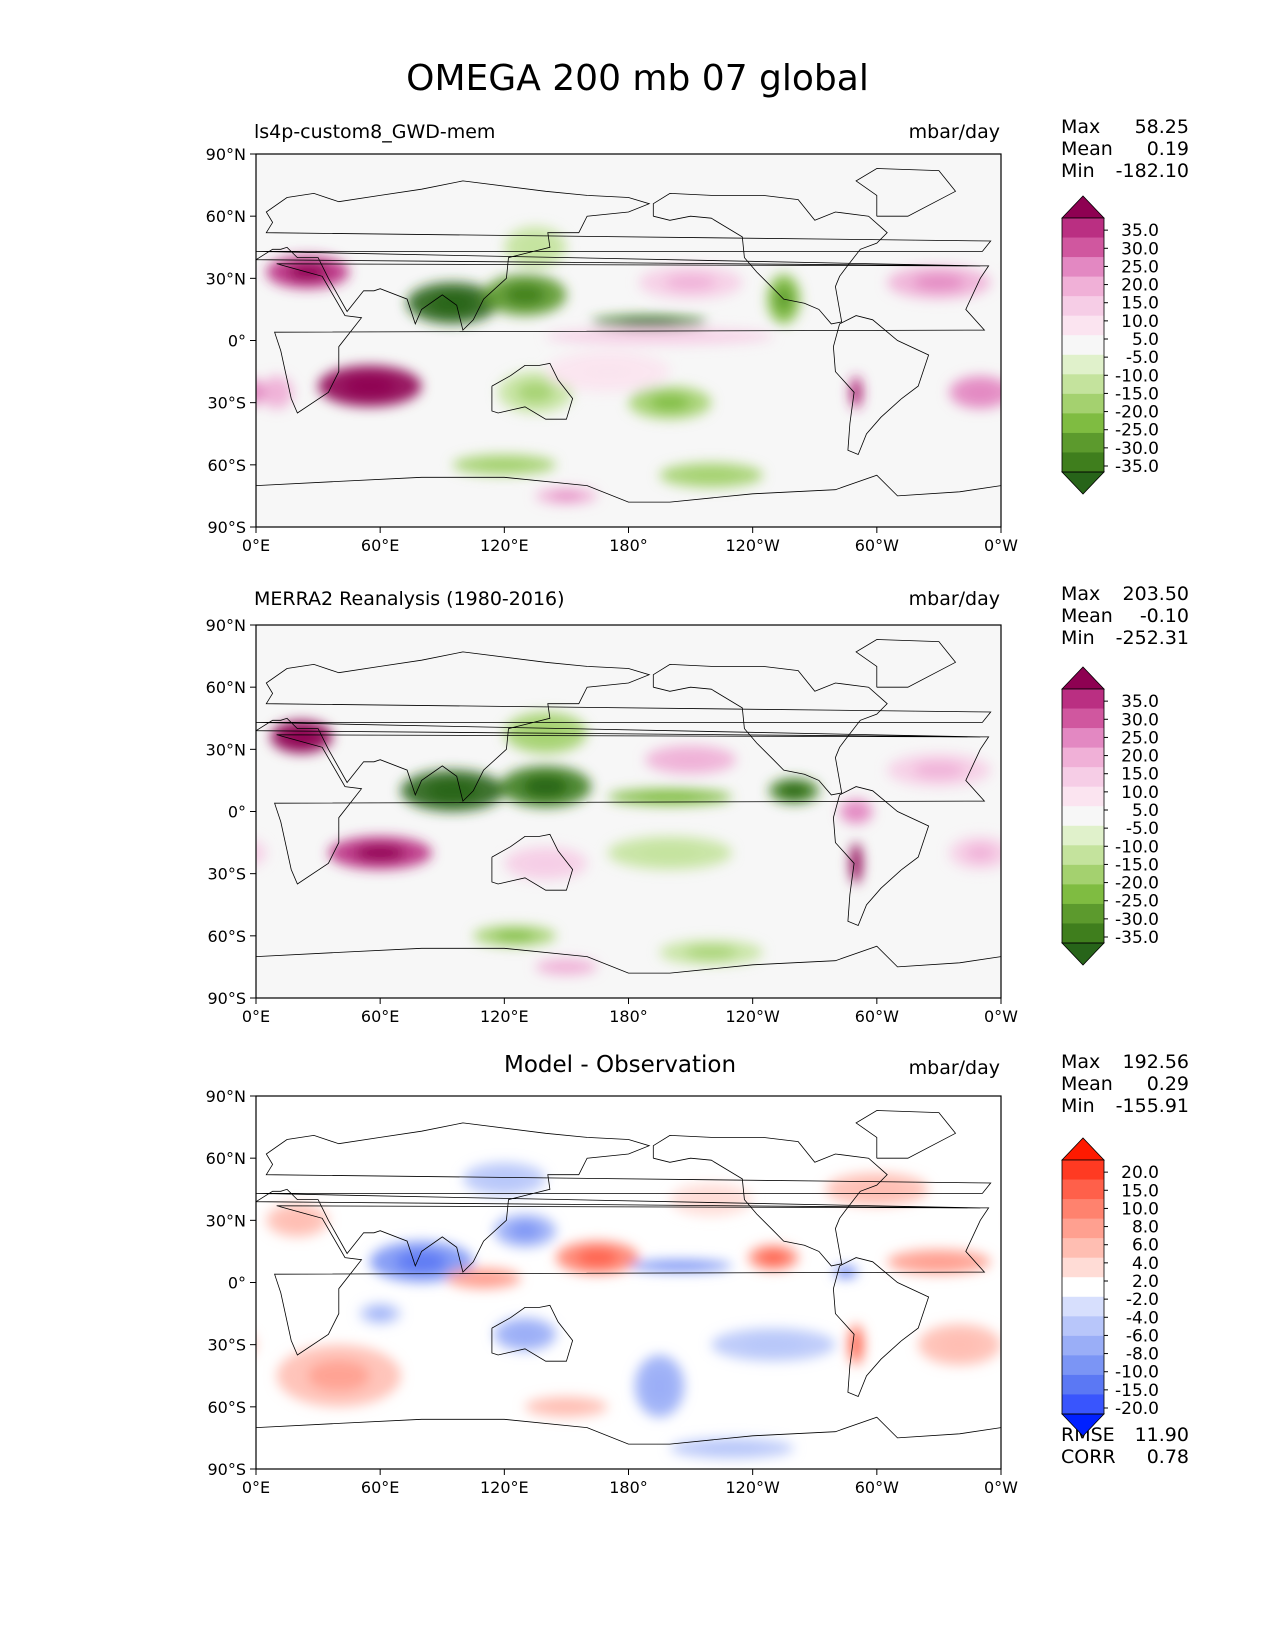  What do you see at coordinates (375, 132) in the screenshot?
I see `panel-1-title: ls4p-custom8_GWD-mem` at bounding box center [375, 132].